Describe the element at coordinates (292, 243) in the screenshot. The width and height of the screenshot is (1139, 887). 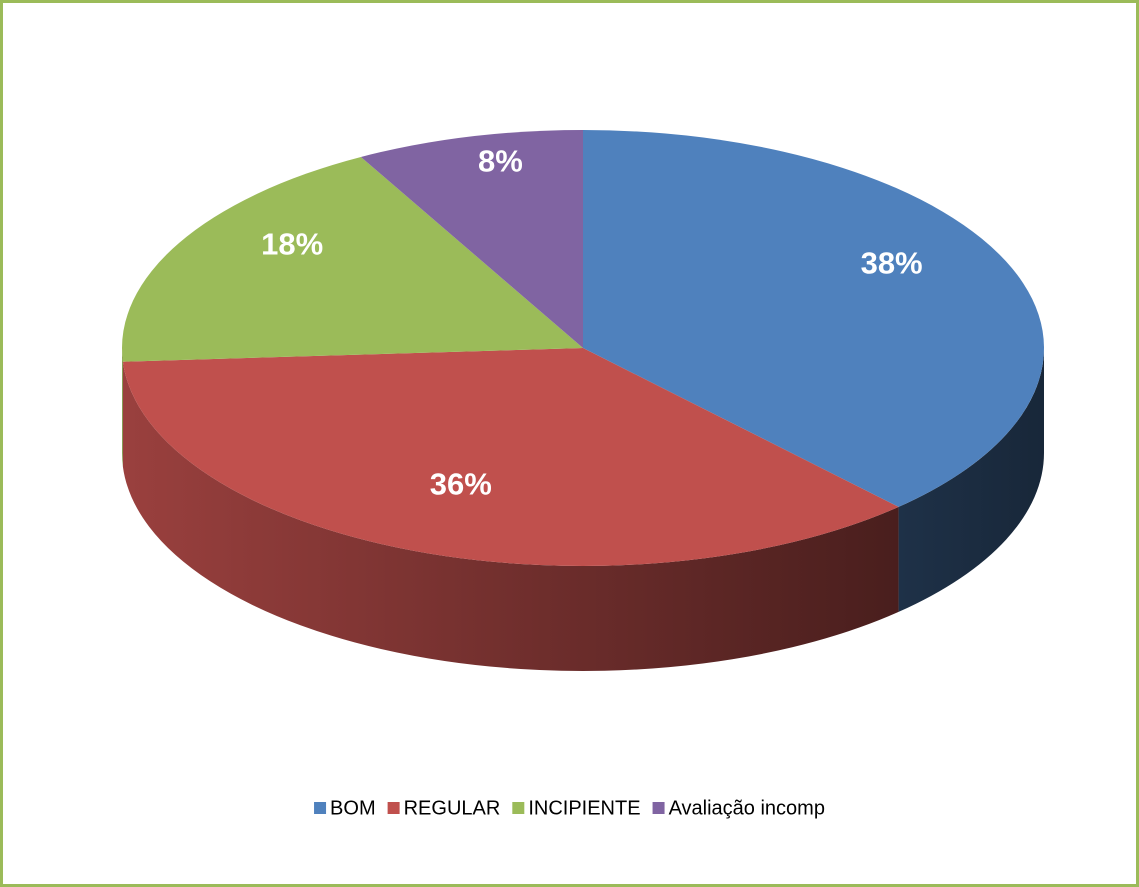
I see `data-label: 18%` at that location.